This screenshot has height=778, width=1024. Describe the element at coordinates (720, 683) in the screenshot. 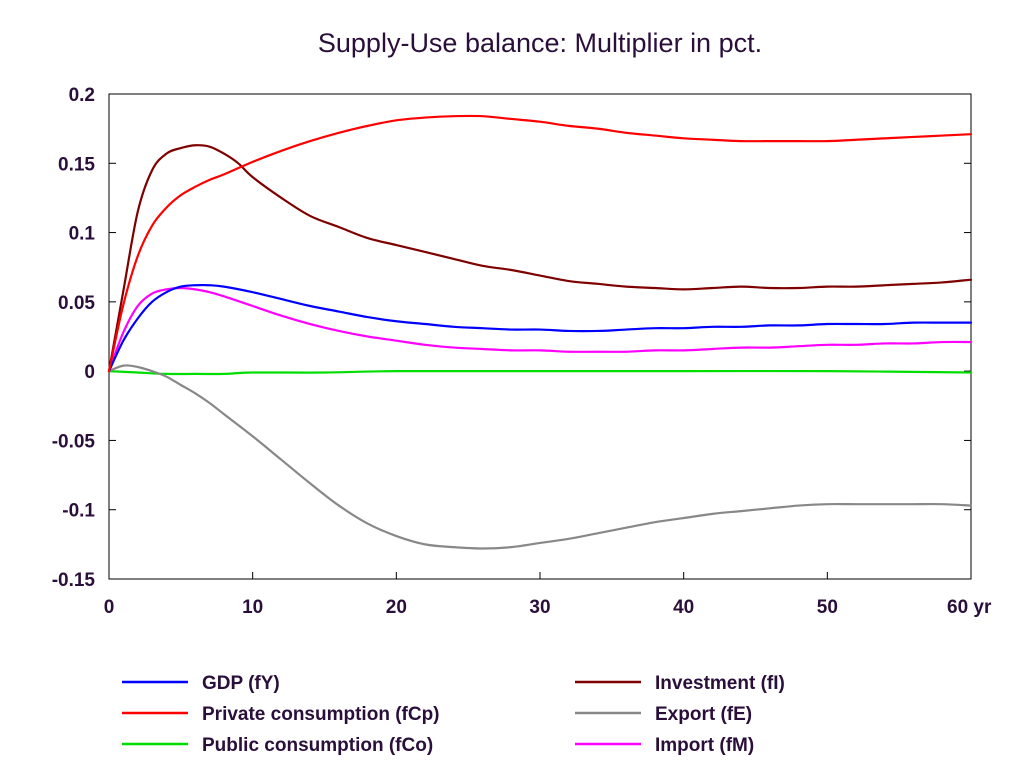

I see `legend-label: Investment (fI)` at that location.